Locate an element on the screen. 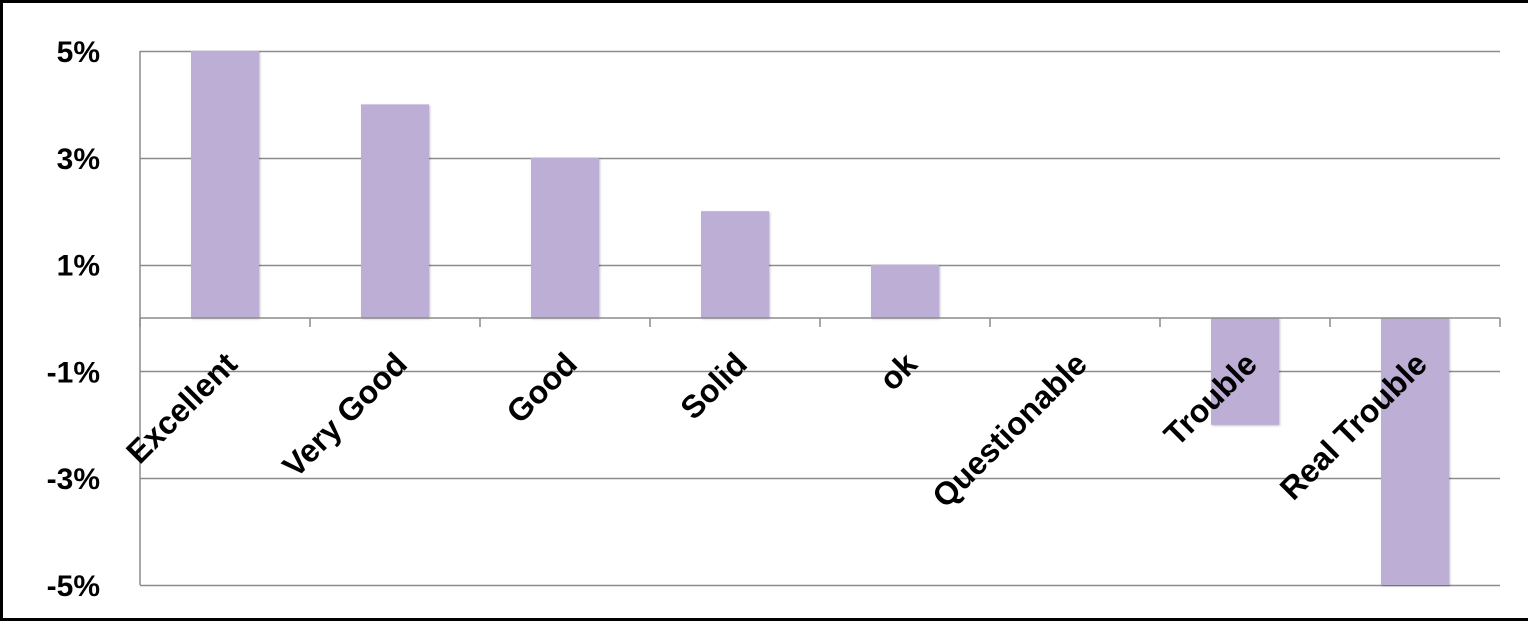 The image size is (1528, 624). category-label: Very Good is located at coordinates (344, 414).